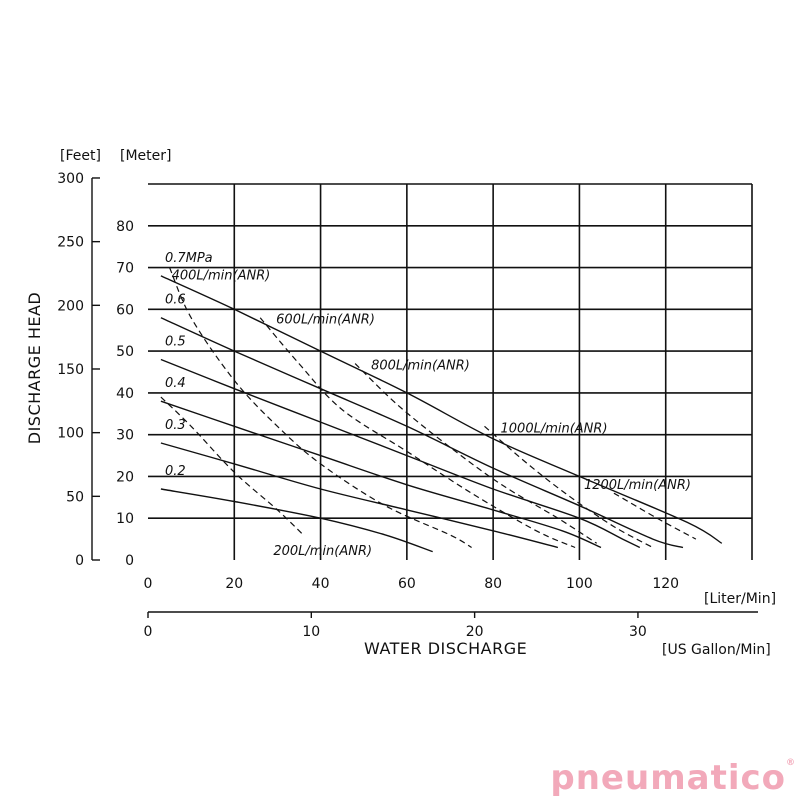  What do you see at coordinates (70, 434) in the screenshot?
I see `feet-tick-100: 100` at bounding box center [70, 434].